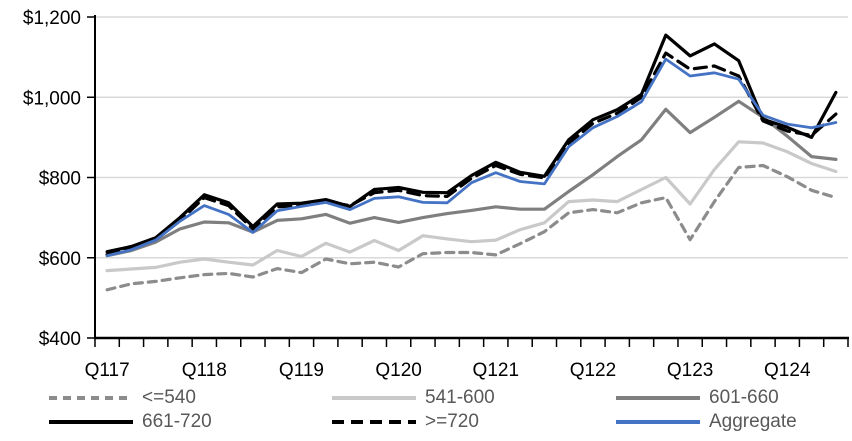 The image size is (852, 441). What do you see at coordinates (204, 370) in the screenshot?
I see `svg-text: Q118` at bounding box center [204, 370].